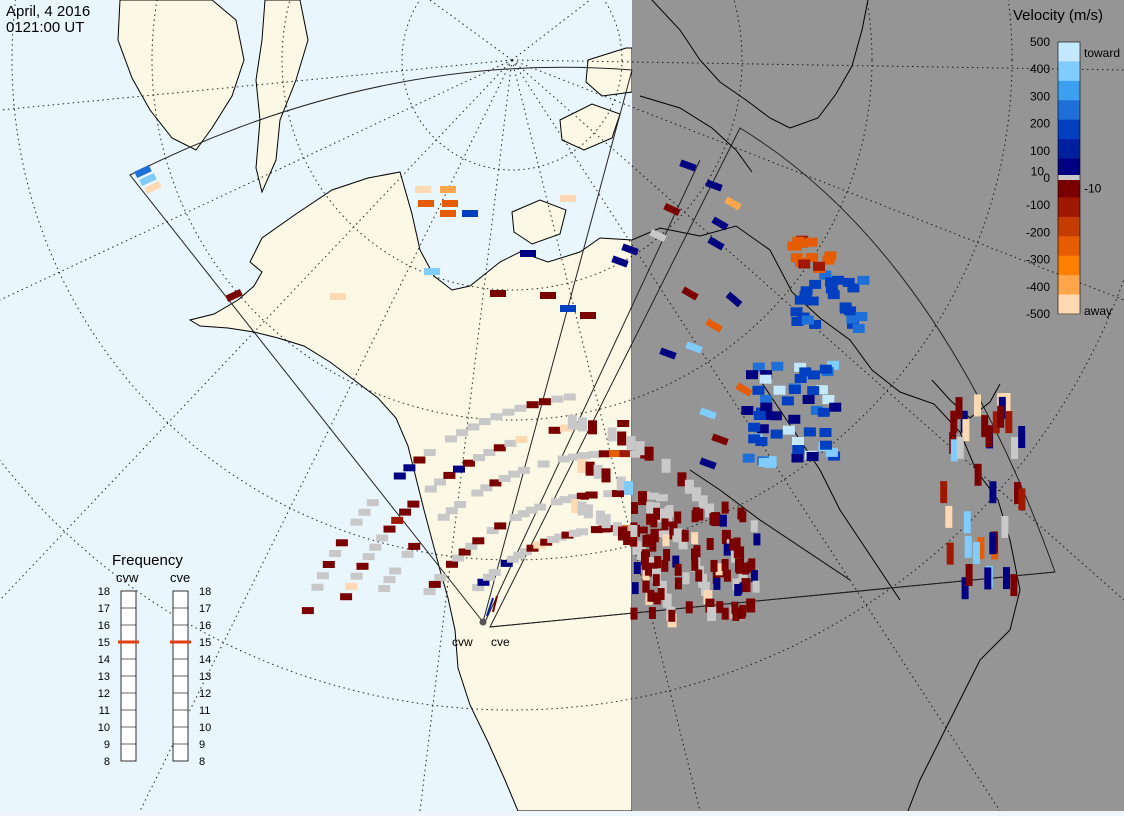  I want to click on frequency-tick-label: 16, so click(205, 626).